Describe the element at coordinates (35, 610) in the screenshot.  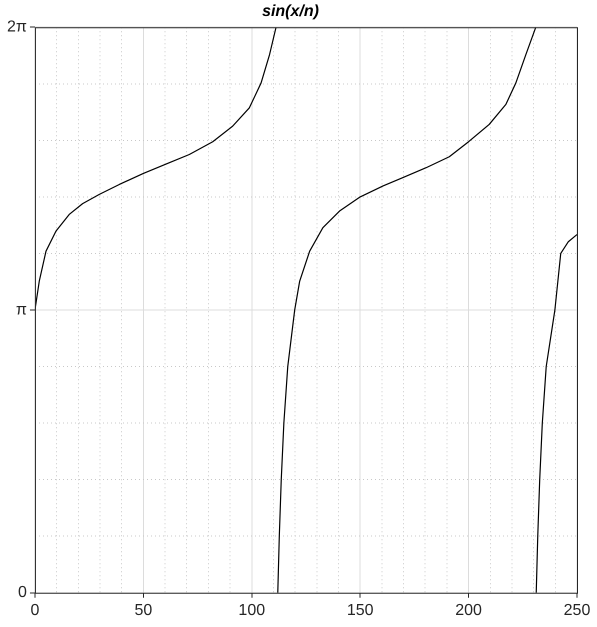
I see `x-tick-label: 0` at that location.